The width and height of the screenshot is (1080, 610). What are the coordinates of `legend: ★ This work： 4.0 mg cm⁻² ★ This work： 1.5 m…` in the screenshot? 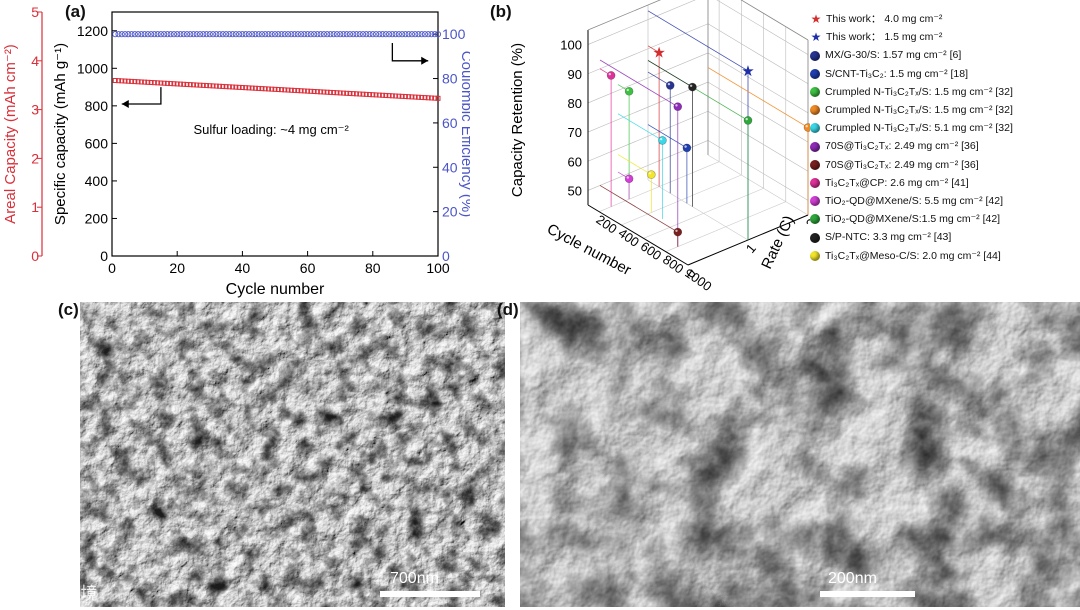 It's located at (944, 137).